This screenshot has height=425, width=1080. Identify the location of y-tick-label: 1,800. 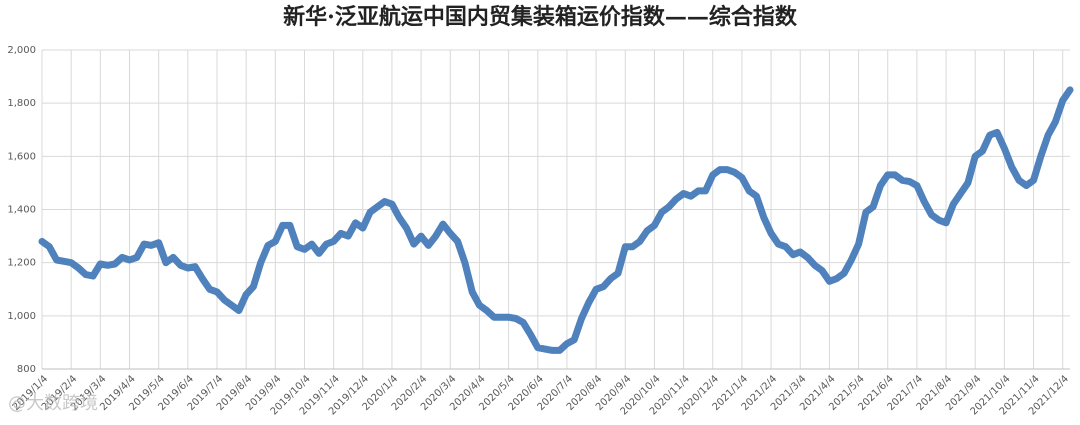
(21, 103).